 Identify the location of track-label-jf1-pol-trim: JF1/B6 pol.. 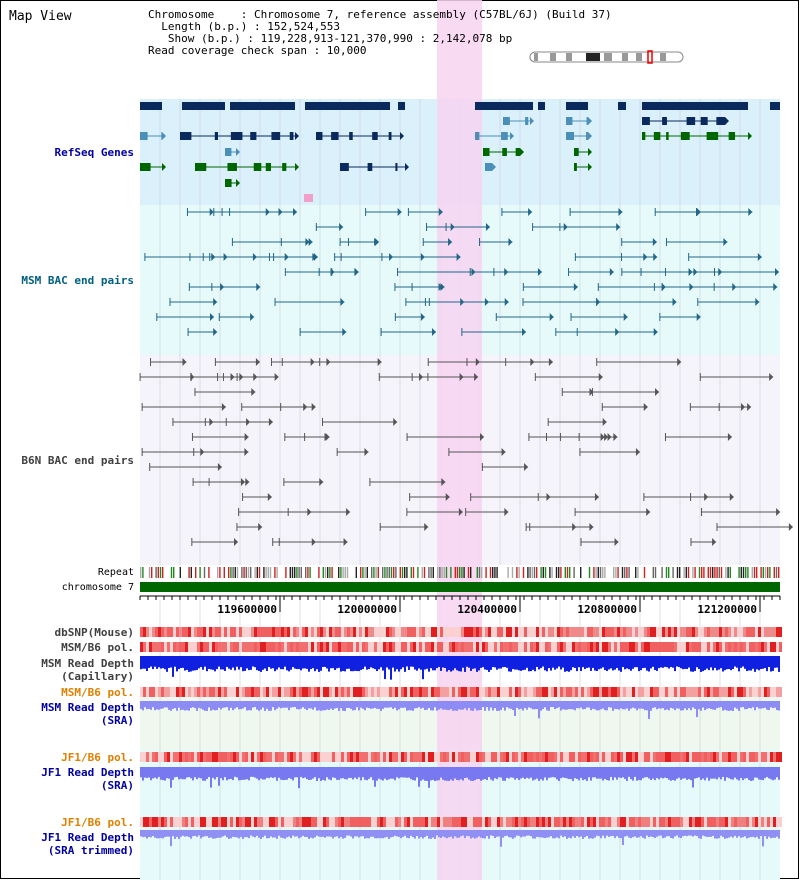
(97, 822).